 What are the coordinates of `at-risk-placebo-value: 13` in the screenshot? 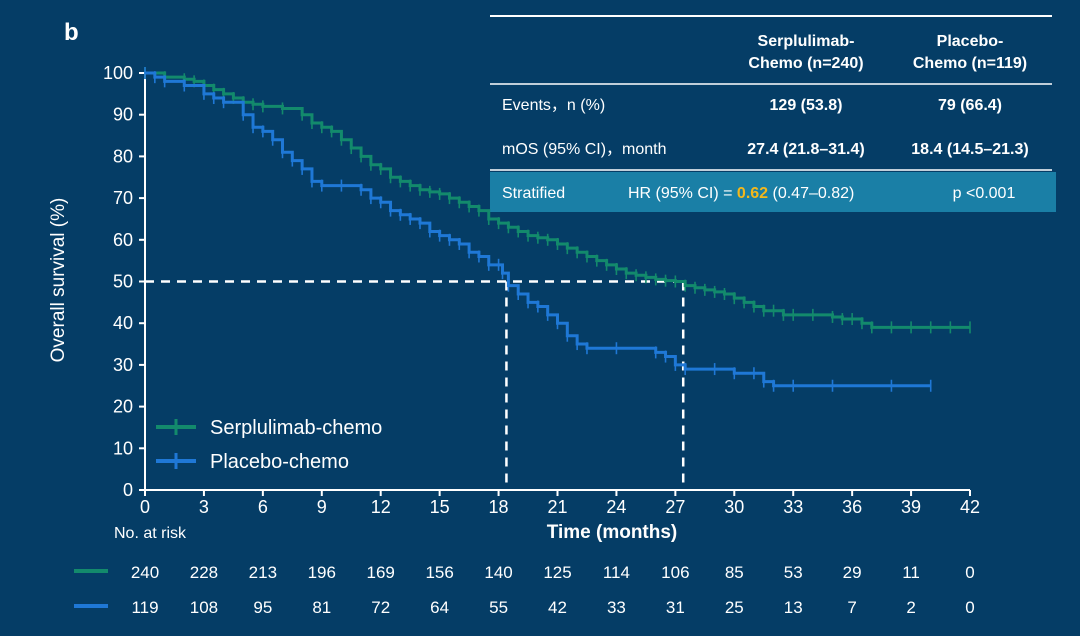 It's located at (793, 607).